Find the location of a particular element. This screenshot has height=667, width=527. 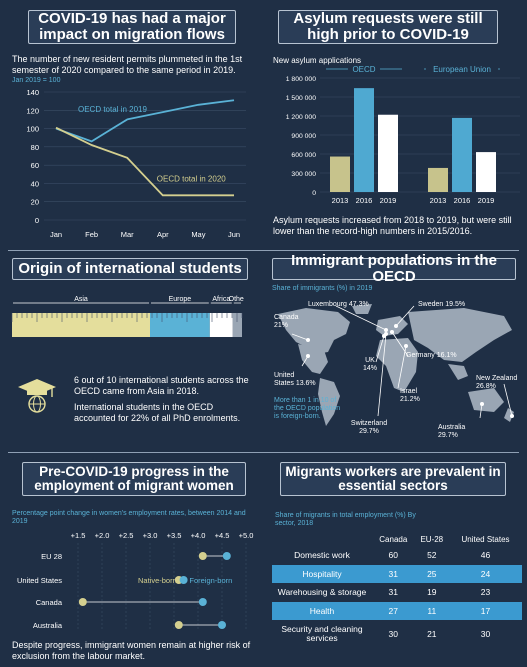

table-row-domestic: Domestic work 60 52 46 is located at coordinates (397, 555).